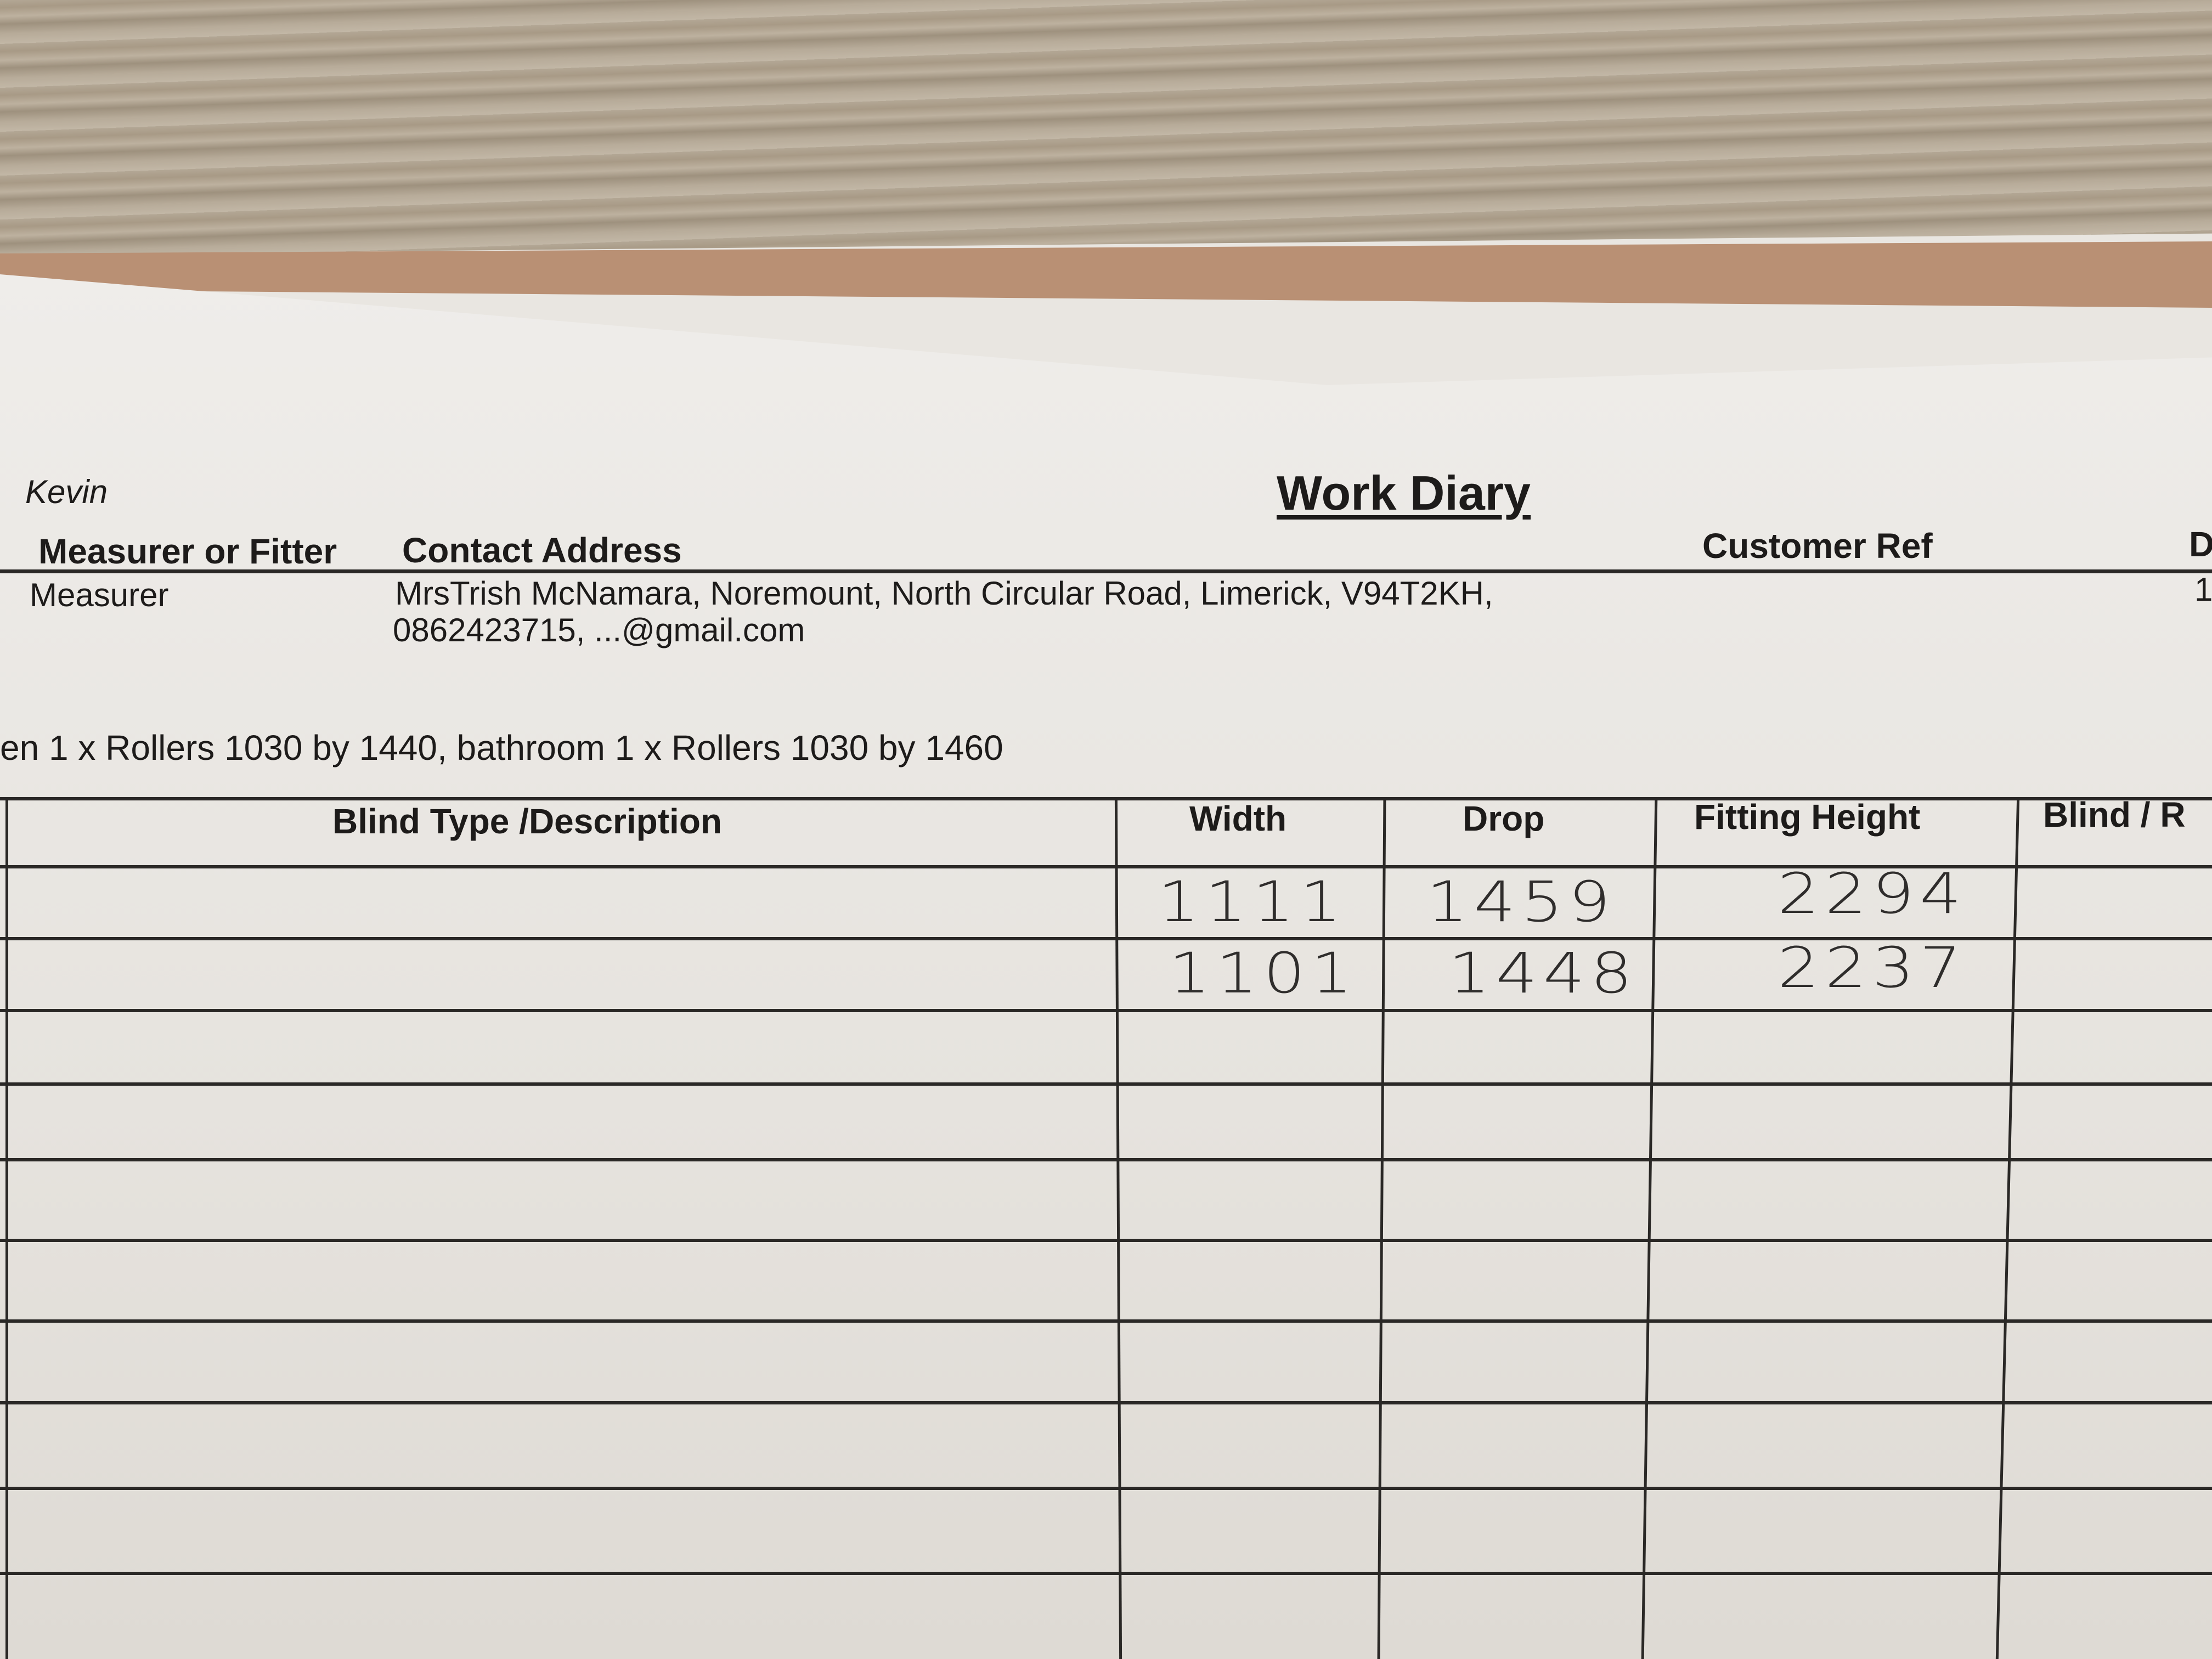 Image resolution: width=2212 pixels, height=1659 pixels. What do you see at coordinates (1521, 902) in the screenshot?
I see `drop-value: 1459` at bounding box center [1521, 902].